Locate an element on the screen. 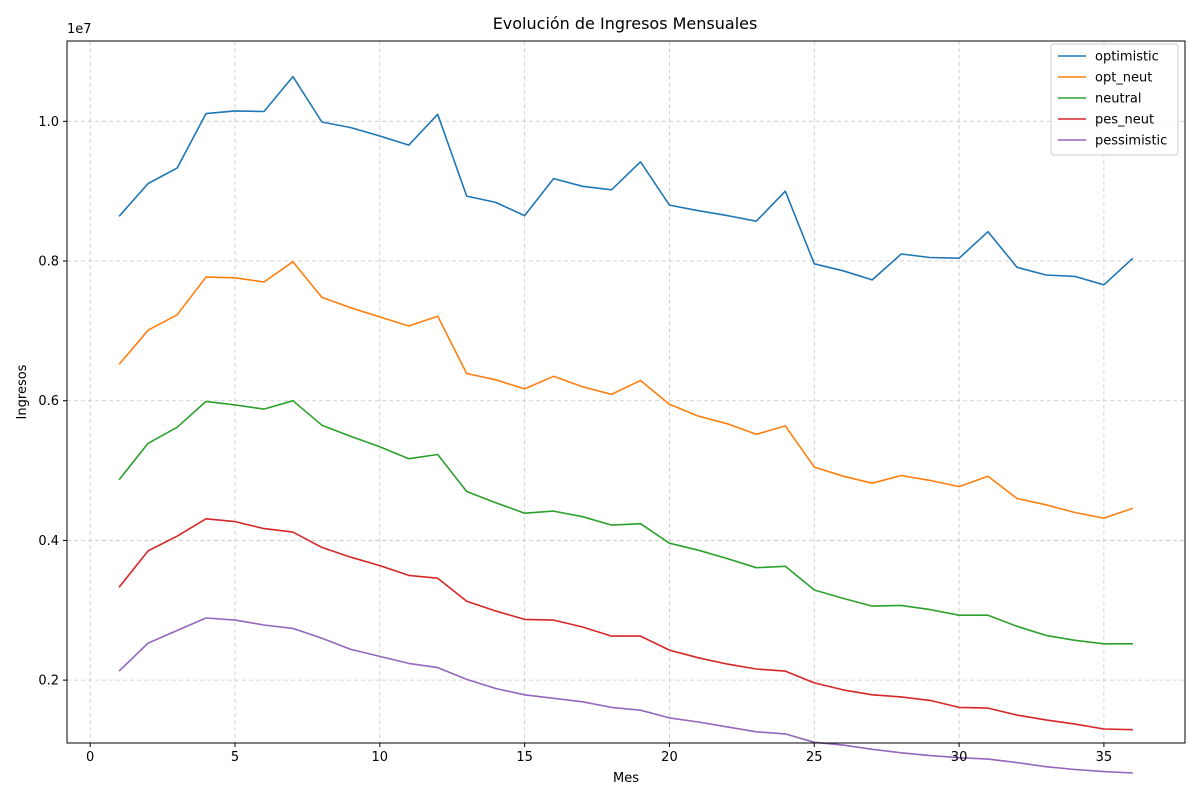  y-axis-label: Ingresos is located at coordinates (22, 391).